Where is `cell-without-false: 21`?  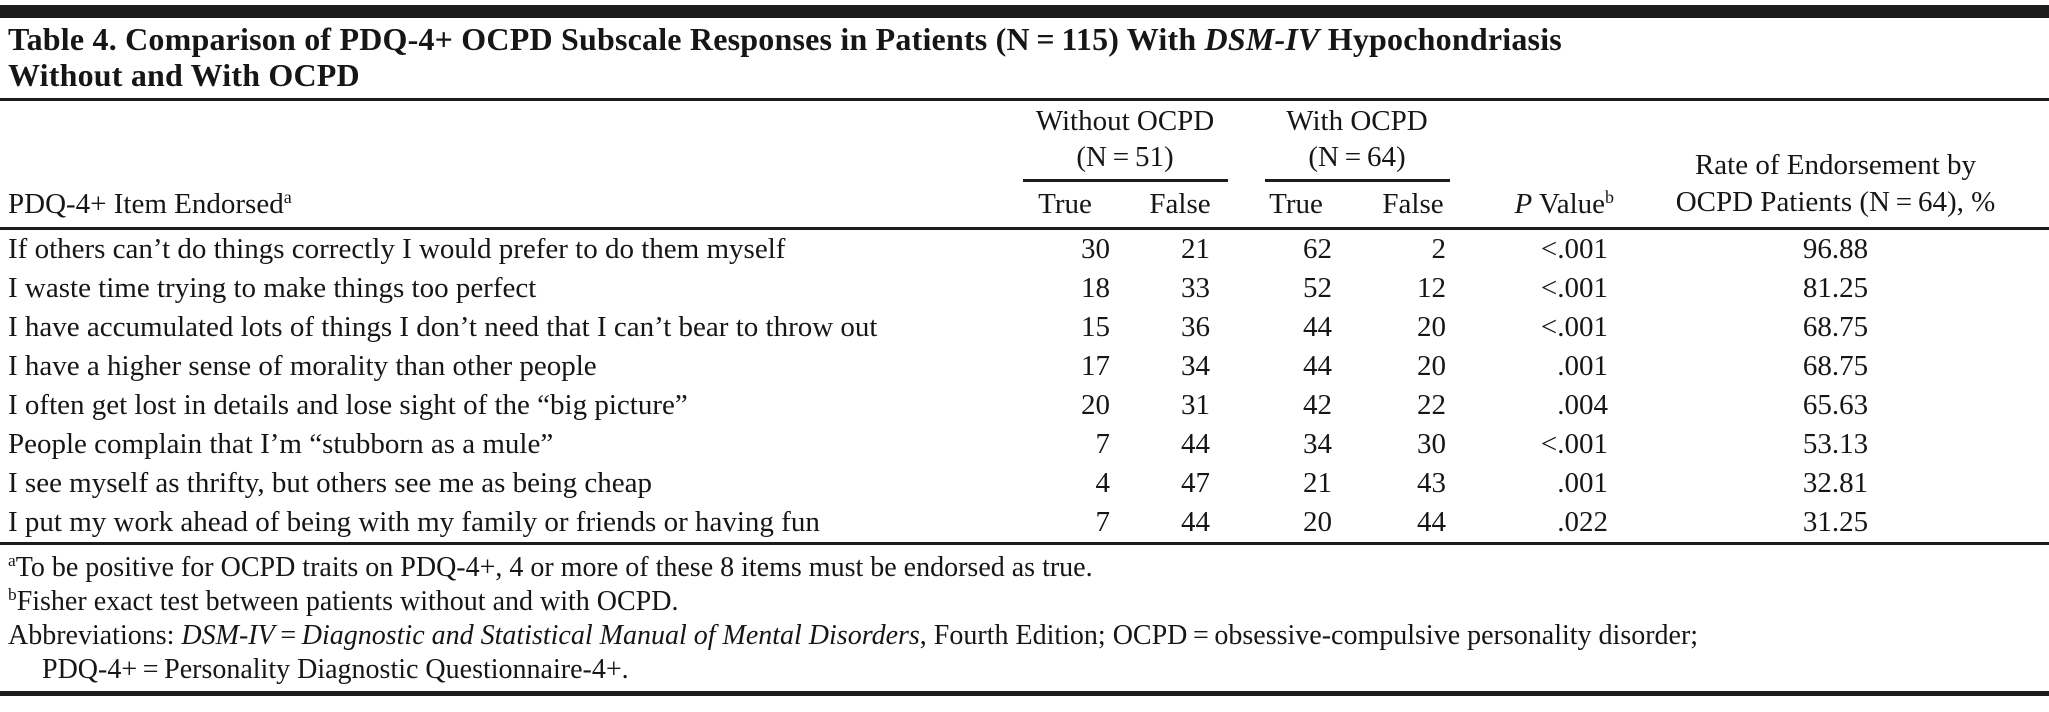 cell-without-false: 21 is located at coordinates (1195, 248).